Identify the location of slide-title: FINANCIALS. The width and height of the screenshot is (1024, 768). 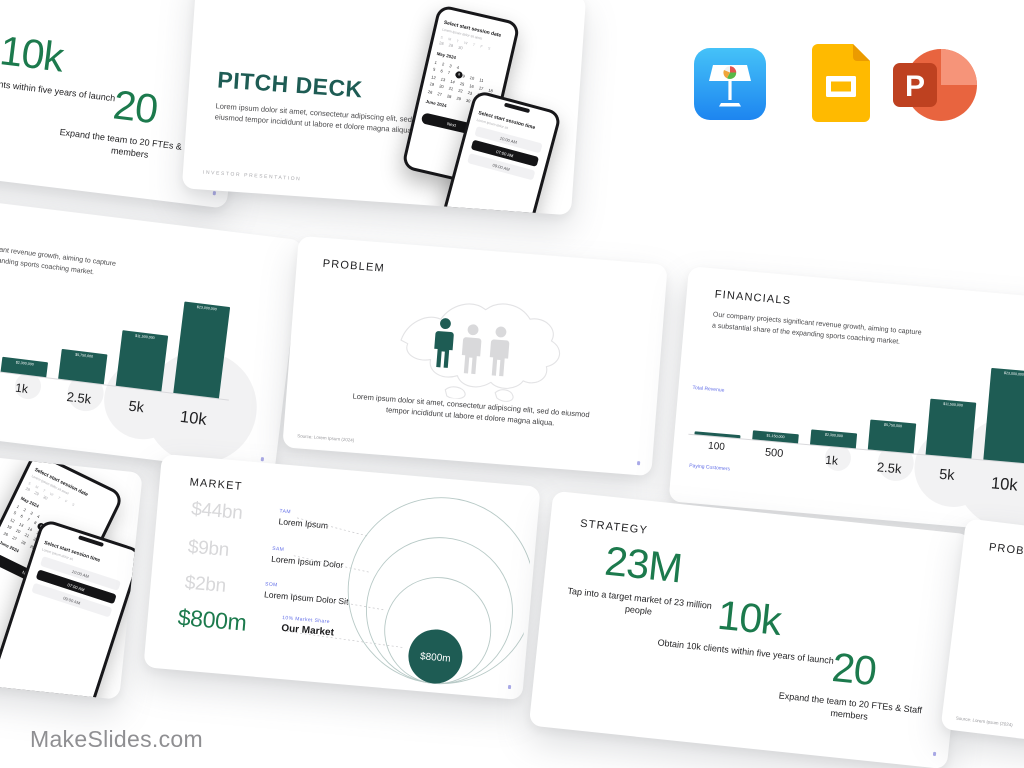
(753, 298).